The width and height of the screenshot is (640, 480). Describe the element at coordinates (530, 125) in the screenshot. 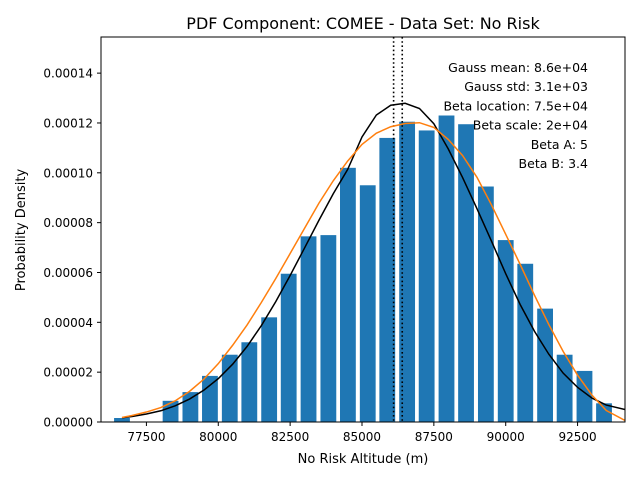

I see `fit-parameter-annotation: Beta scale: 2e+04` at that location.